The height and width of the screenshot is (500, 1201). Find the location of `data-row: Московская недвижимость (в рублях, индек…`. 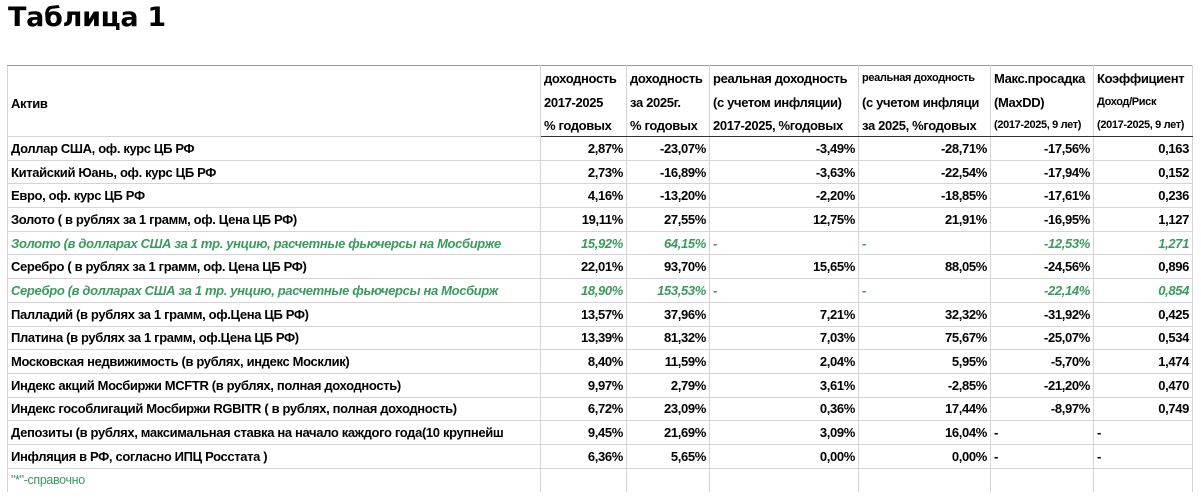

data-row: Московская недвижимость (в рублях, индек… is located at coordinates (600, 361).